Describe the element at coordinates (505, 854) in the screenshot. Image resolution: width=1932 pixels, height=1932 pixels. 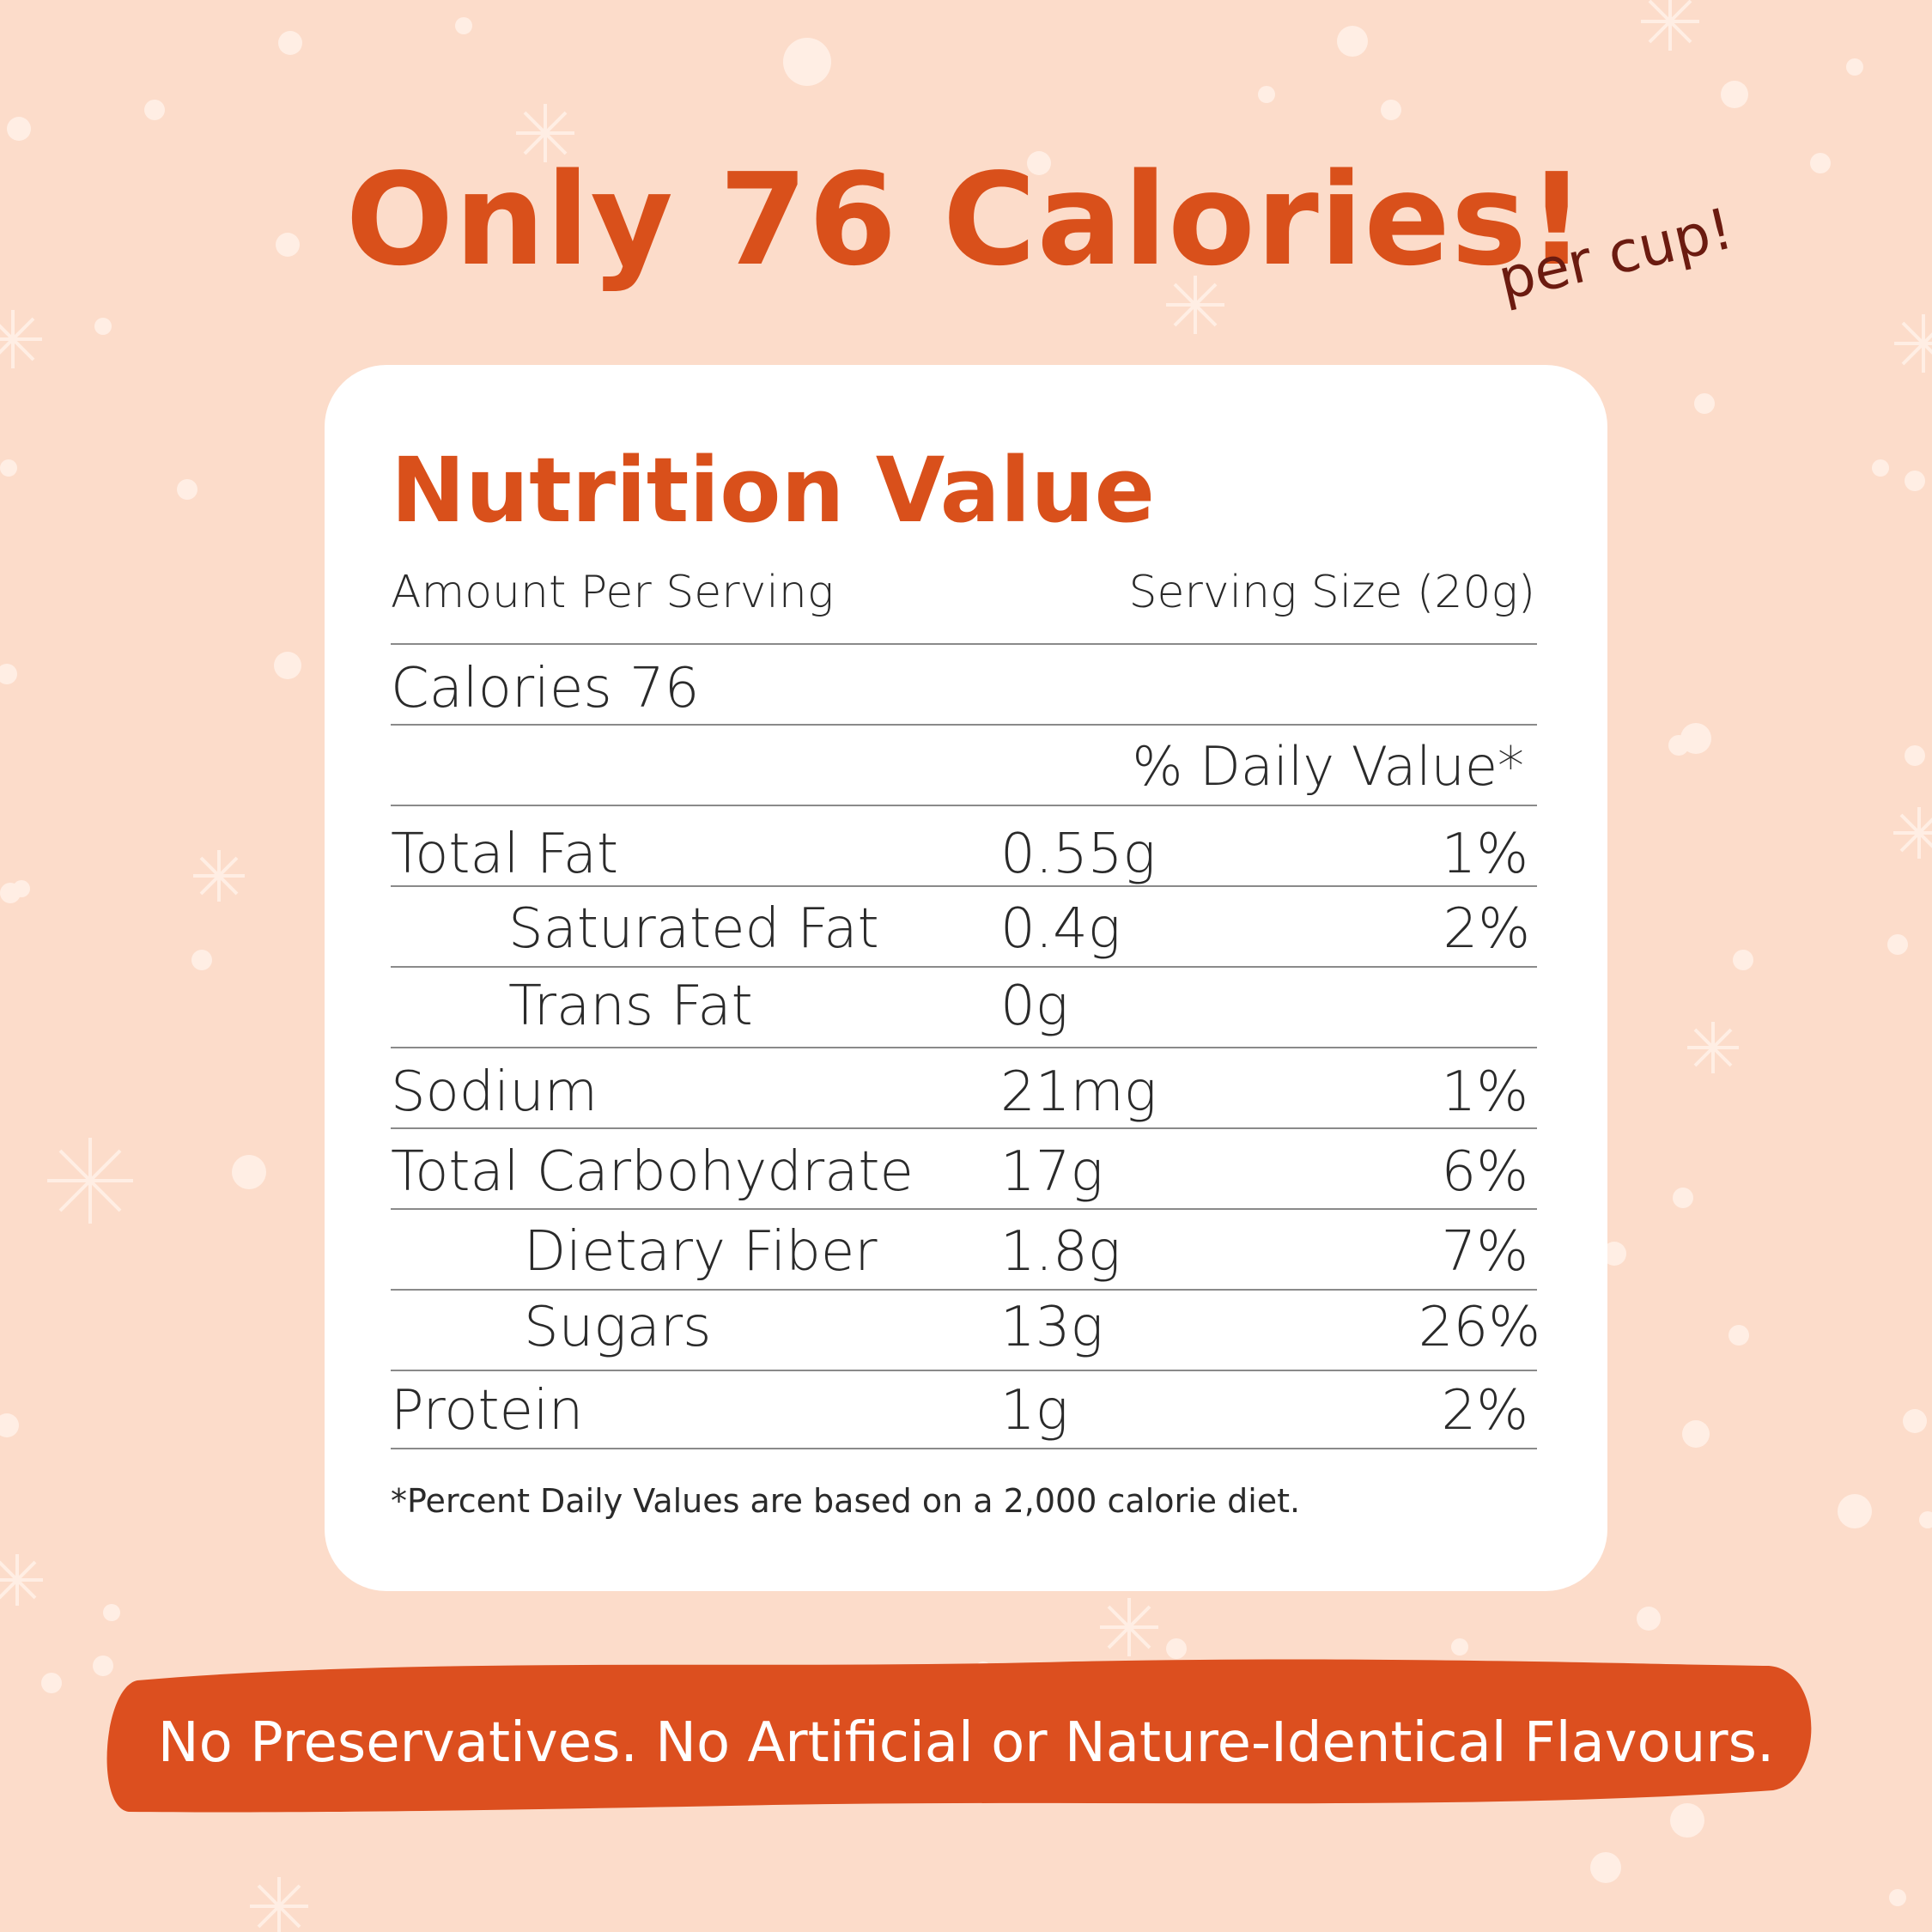
I see `nutrient-name: Total Fat` at that location.